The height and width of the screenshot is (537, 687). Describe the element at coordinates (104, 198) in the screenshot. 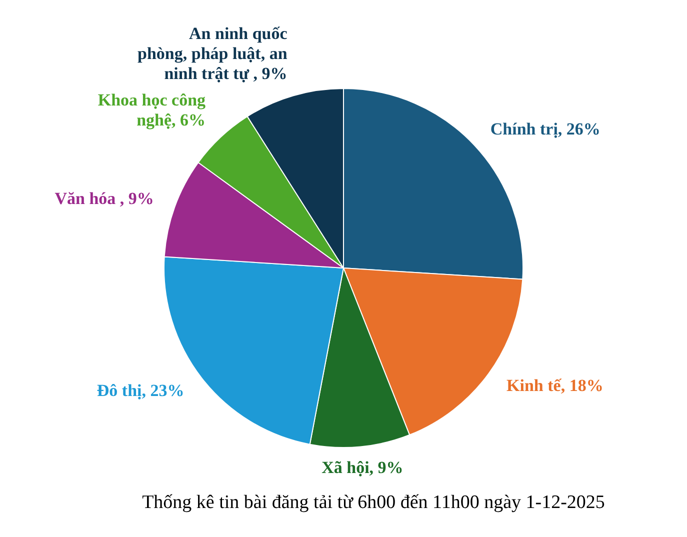

I see `slice-label: Văn hóa , 9%` at that location.